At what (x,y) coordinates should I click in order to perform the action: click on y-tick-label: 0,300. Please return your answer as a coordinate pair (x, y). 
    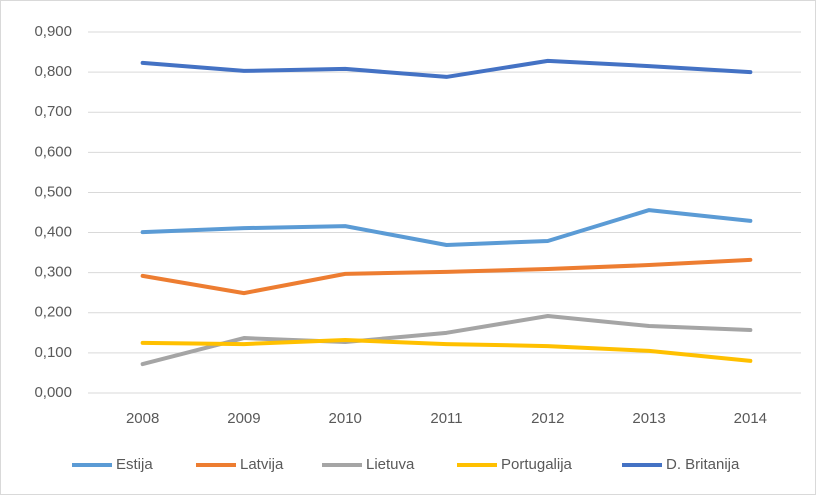
    Looking at the image, I should click on (53, 272).